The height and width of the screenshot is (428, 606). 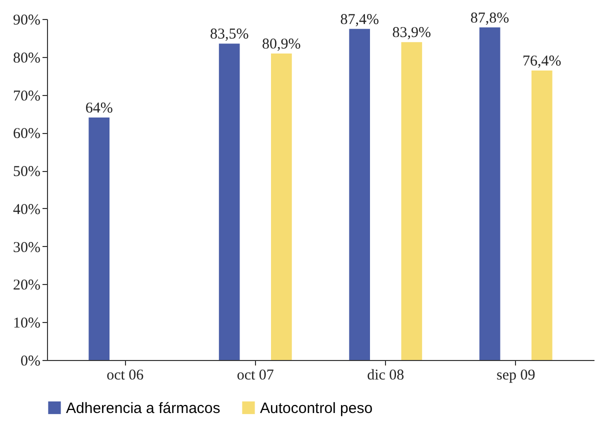 What do you see at coordinates (125, 376) in the screenshot?
I see `x-tick-label: oct 06` at bounding box center [125, 376].